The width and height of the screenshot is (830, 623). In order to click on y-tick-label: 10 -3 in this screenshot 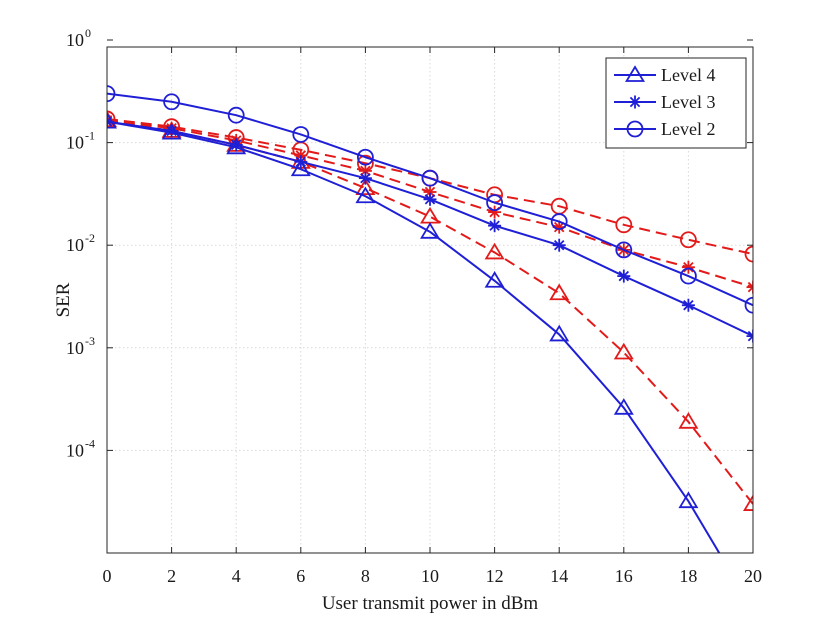, I will do `click(80, 346)`.